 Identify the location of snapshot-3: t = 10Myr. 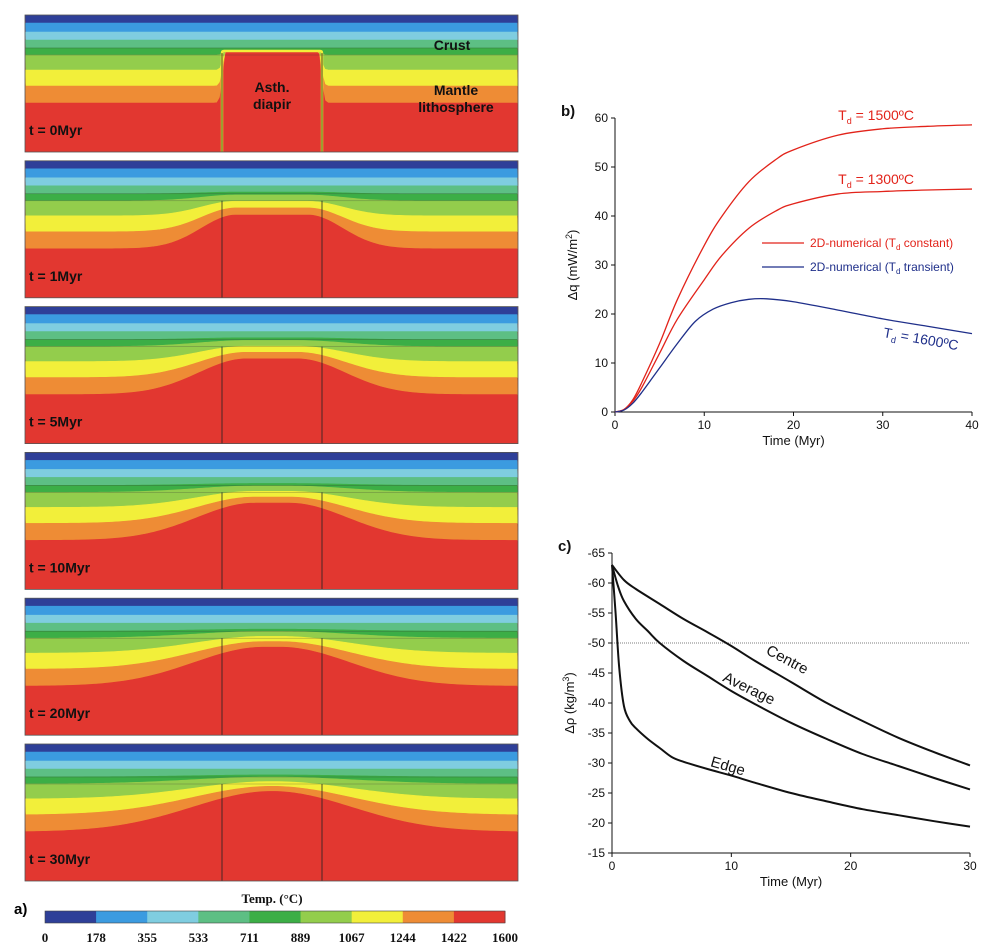
(271, 520).